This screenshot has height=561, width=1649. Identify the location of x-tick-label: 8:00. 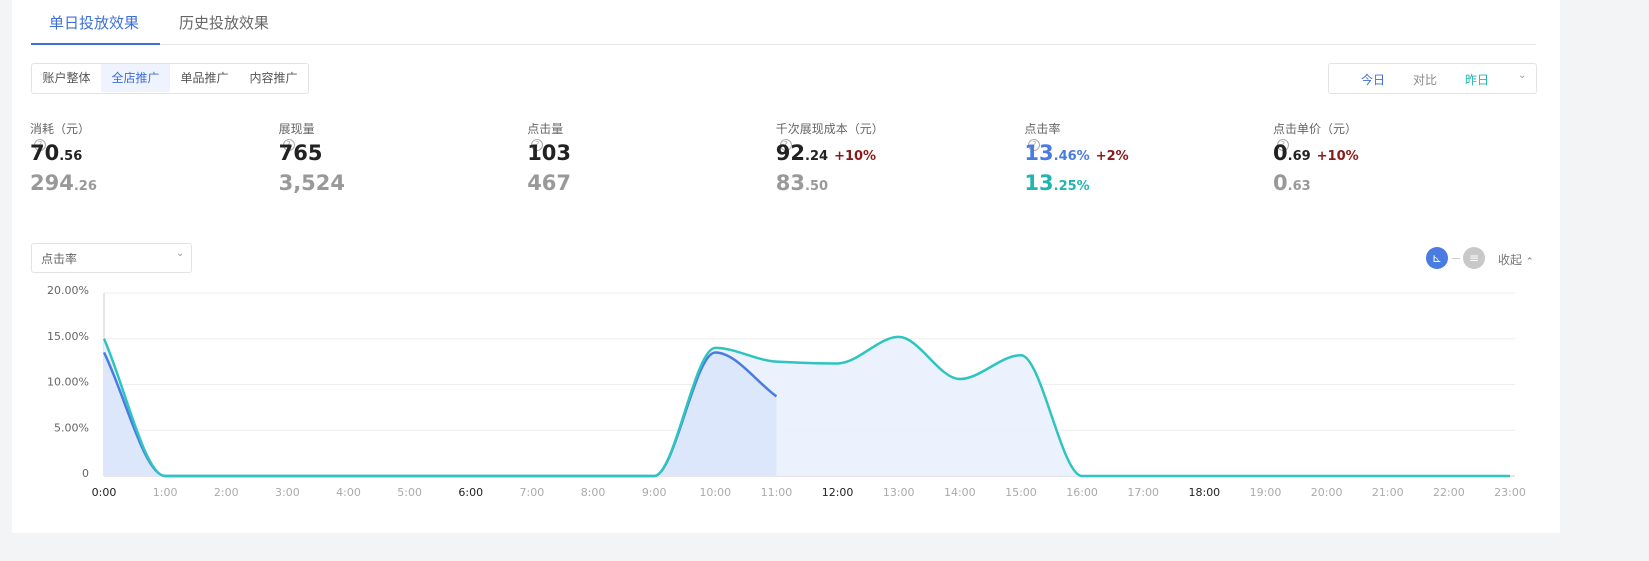
(593, 492).